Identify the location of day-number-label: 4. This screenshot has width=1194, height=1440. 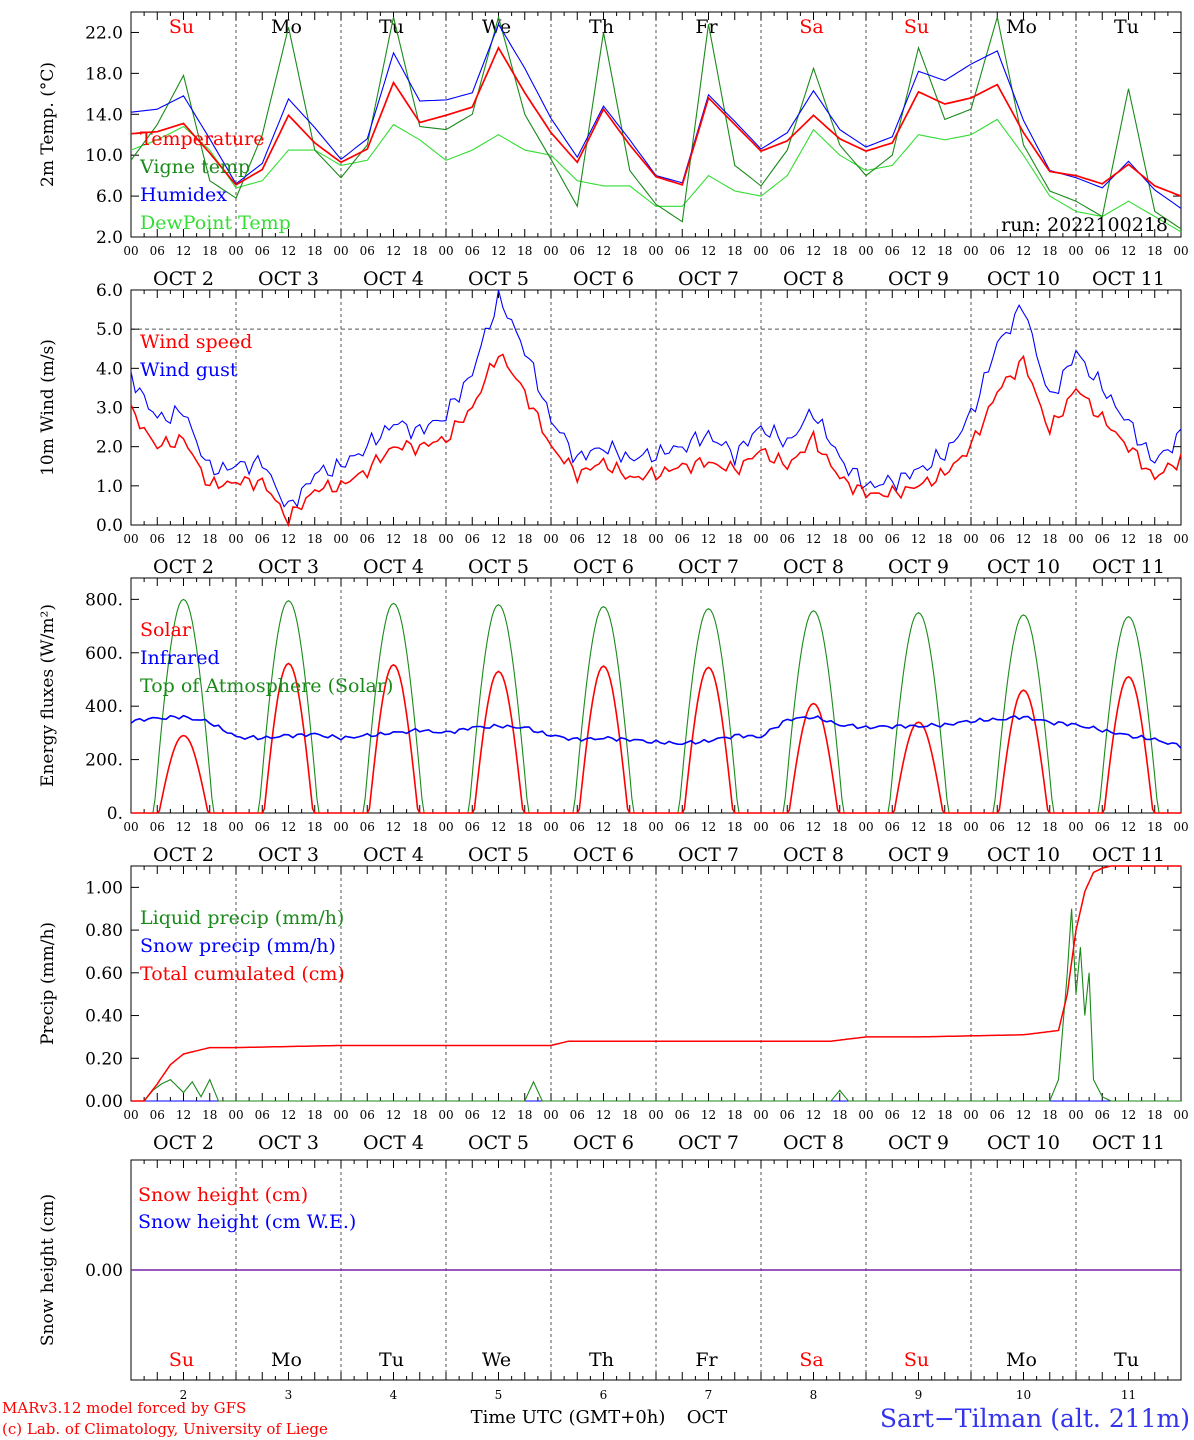
(394, 1395).